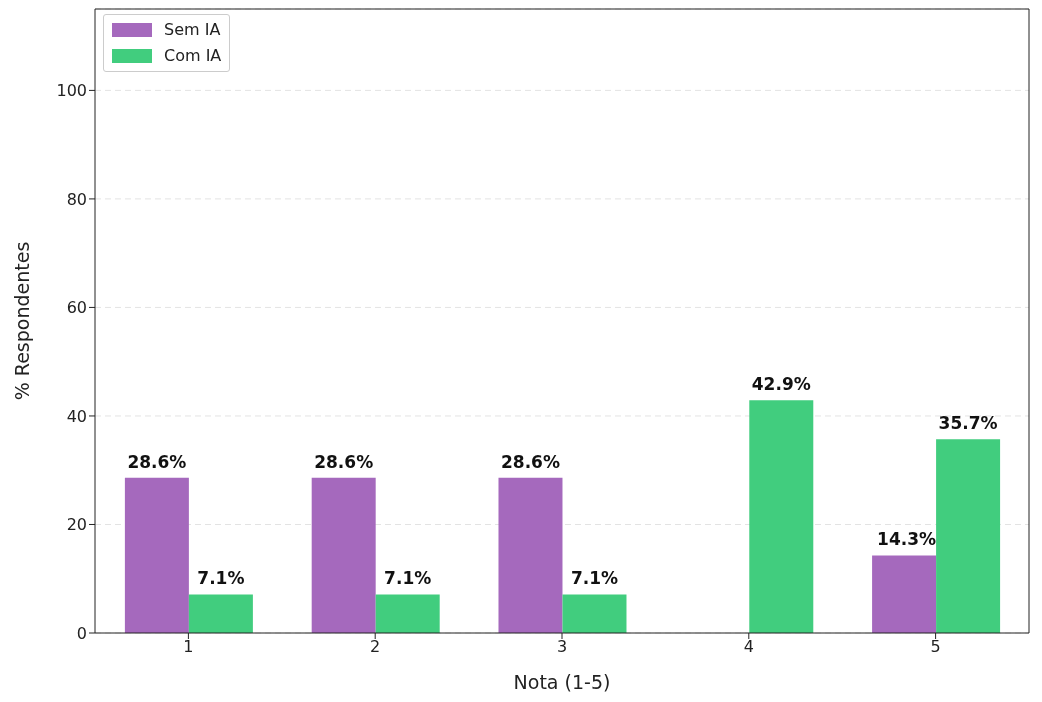 This screenshot has height=702, width=1042. I want to click on data-label: 14.3%, so click(907, 539).